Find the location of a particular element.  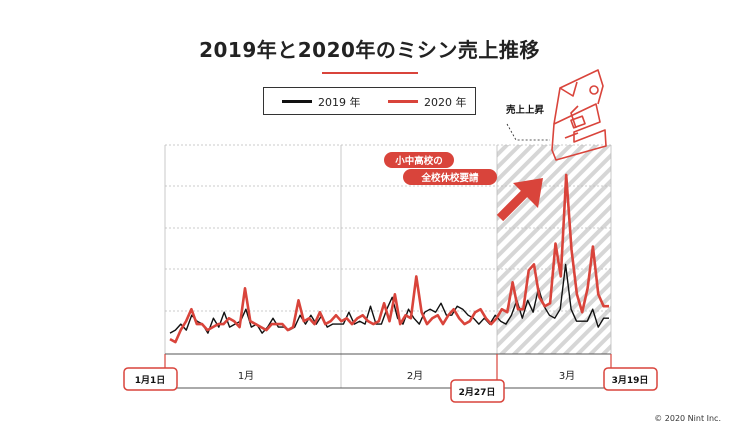

start-date-badge is located at coordinates (150, 379).